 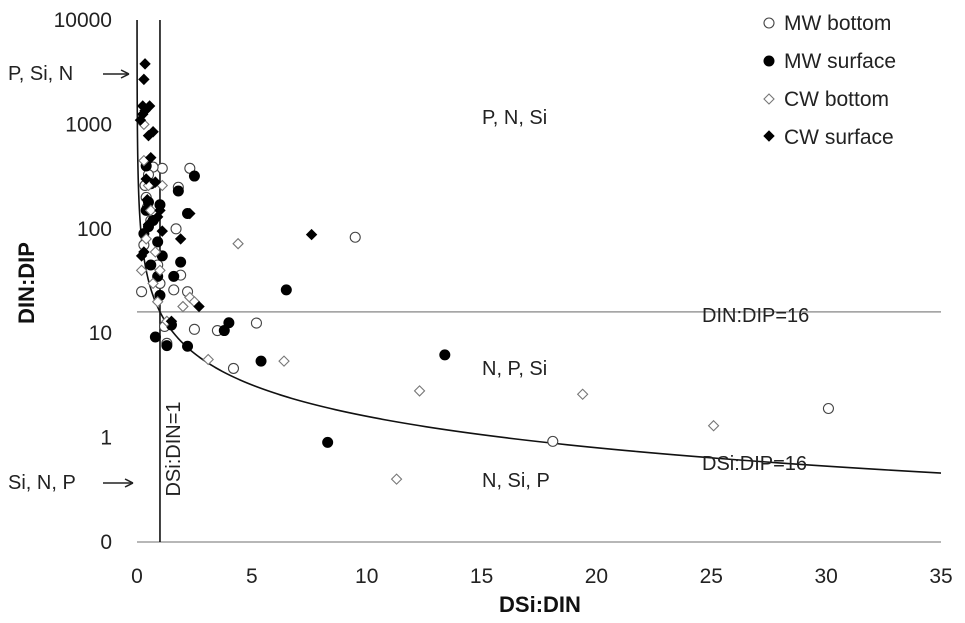 I want to click on annotation-p-si-n: P, Si, N, so click(x=40, y=74).